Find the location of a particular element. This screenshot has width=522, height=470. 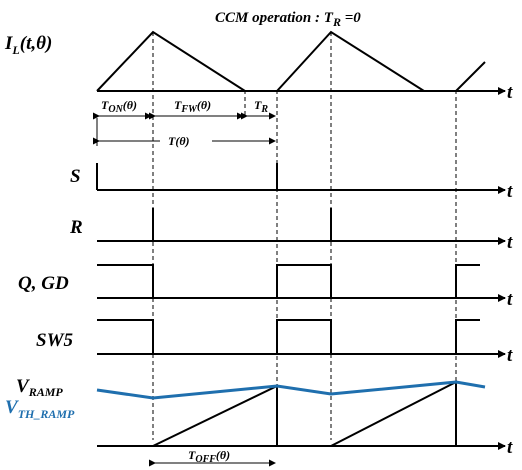

t-label-5: t is located at coordinates (510, 355).